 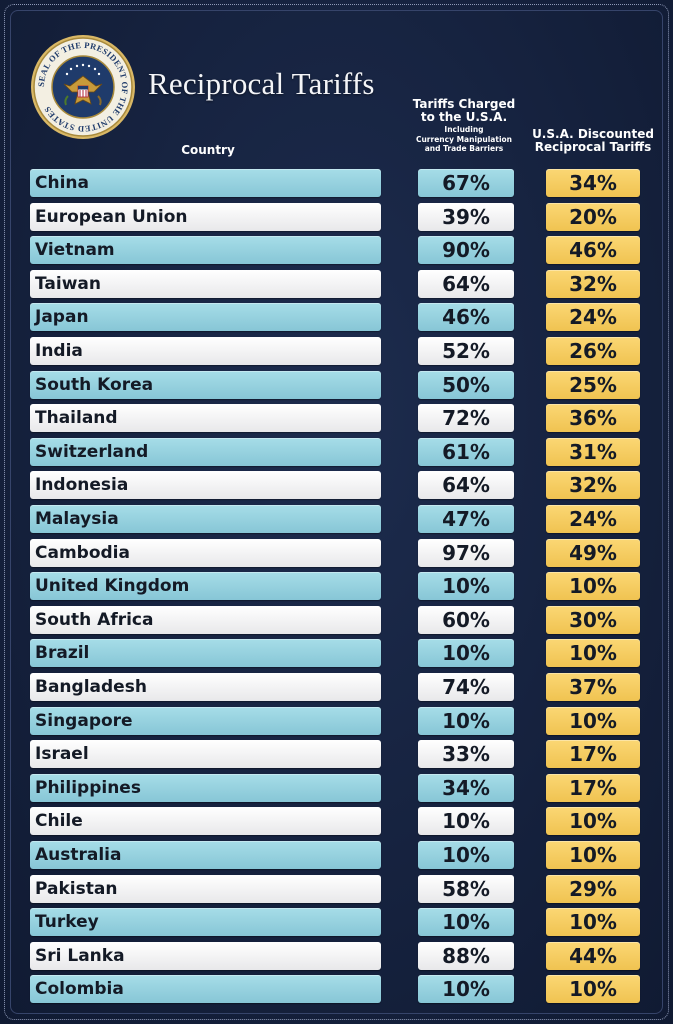 What do you see at coordinates (205, 721) in the screenshot?
I see `country-cell: Singapore` at bounding box center [205, 721].